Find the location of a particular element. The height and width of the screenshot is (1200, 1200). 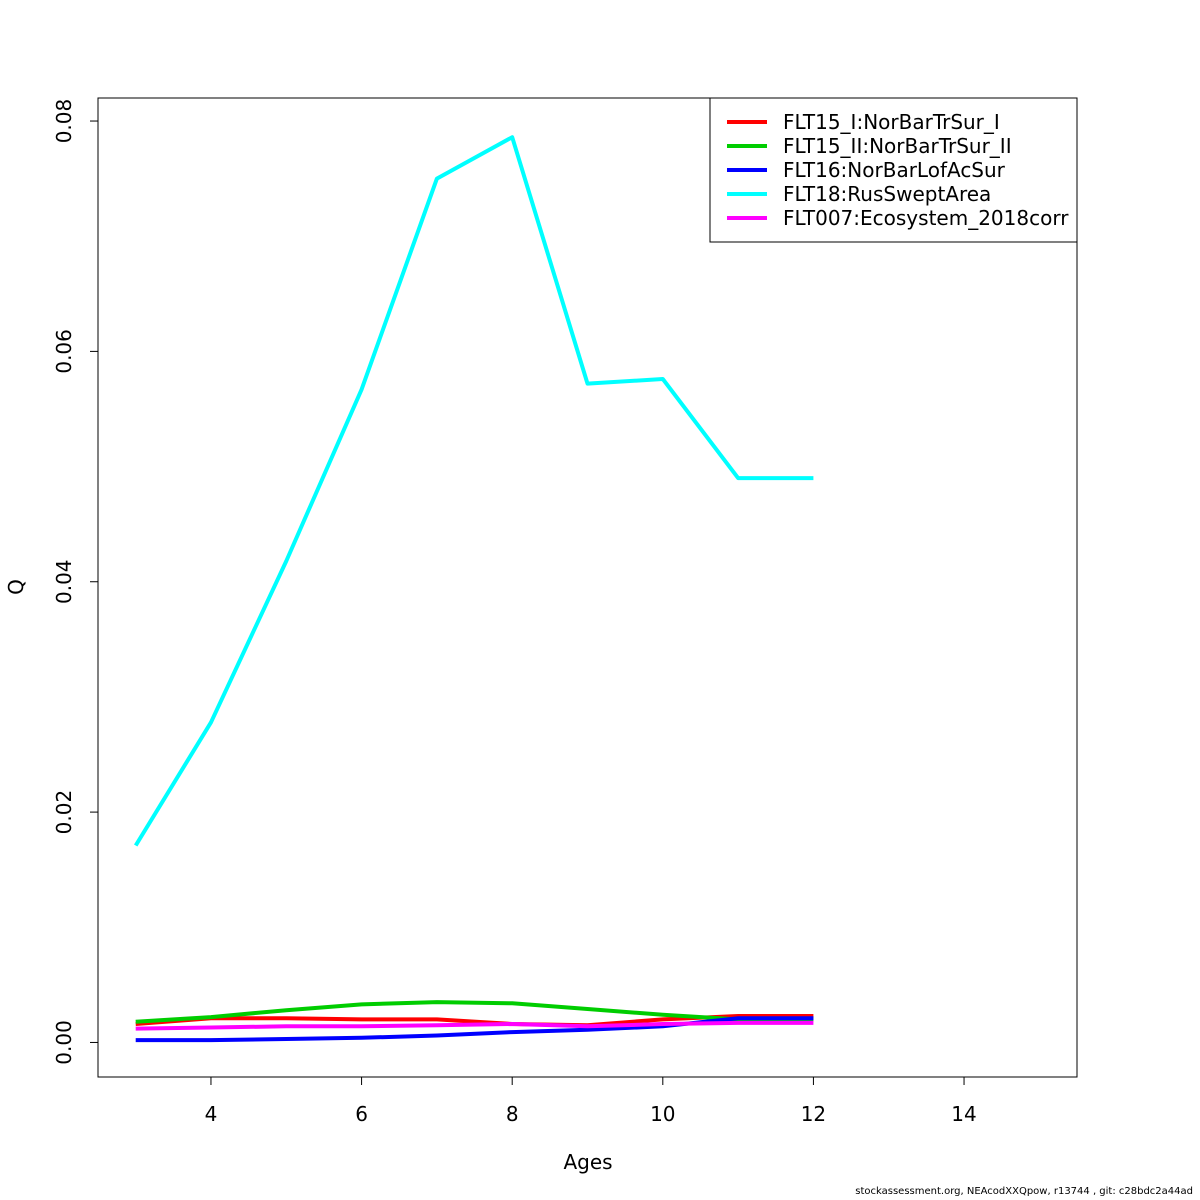

y-tick-label: 0.02 is located at coordinates (64, 812).